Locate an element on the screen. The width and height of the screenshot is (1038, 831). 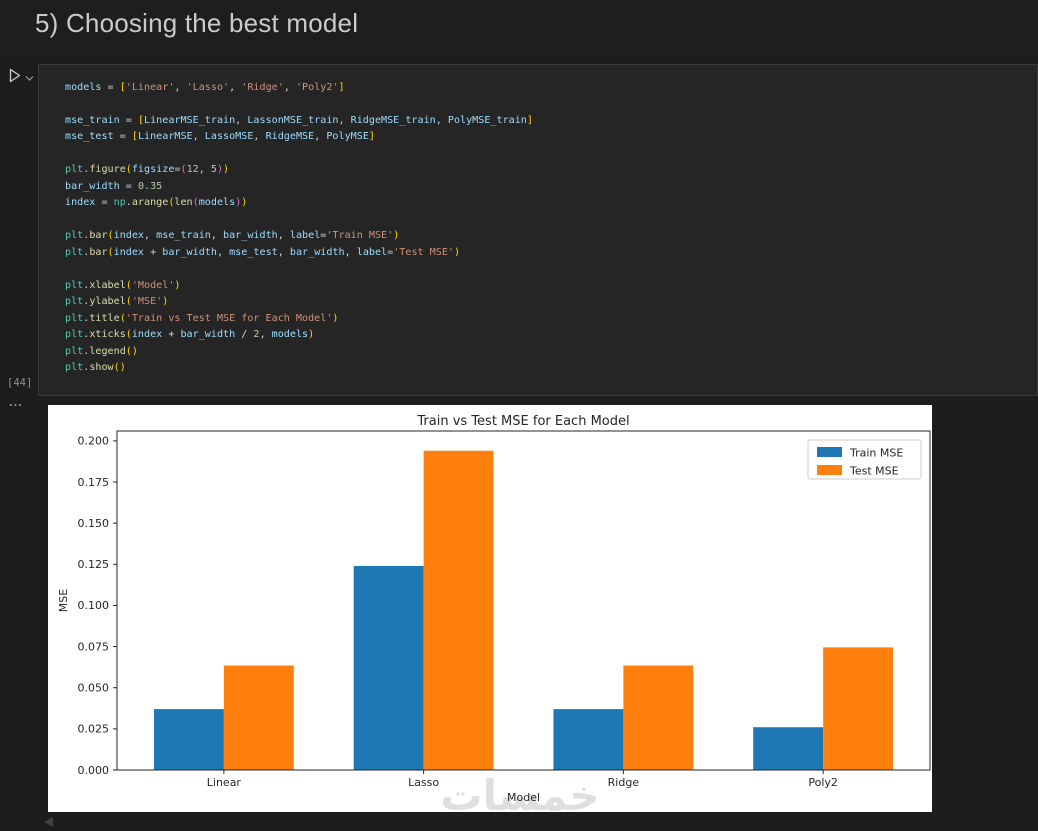
y-tick-label: 0.125 is located at coordinates (94, 564).